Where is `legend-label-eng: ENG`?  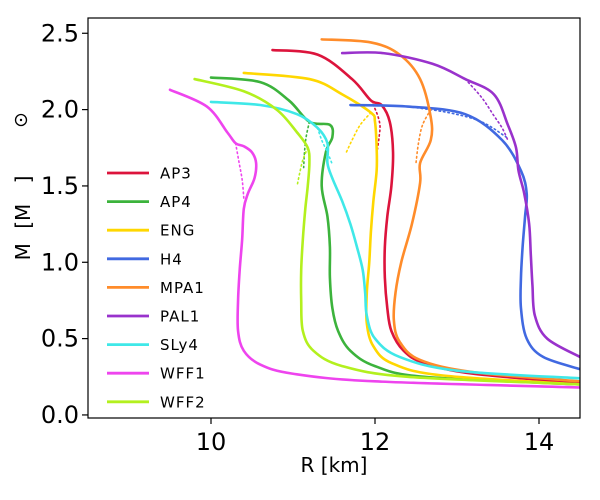 legend-label-eng: ENG is located at coordinates (177, 231).